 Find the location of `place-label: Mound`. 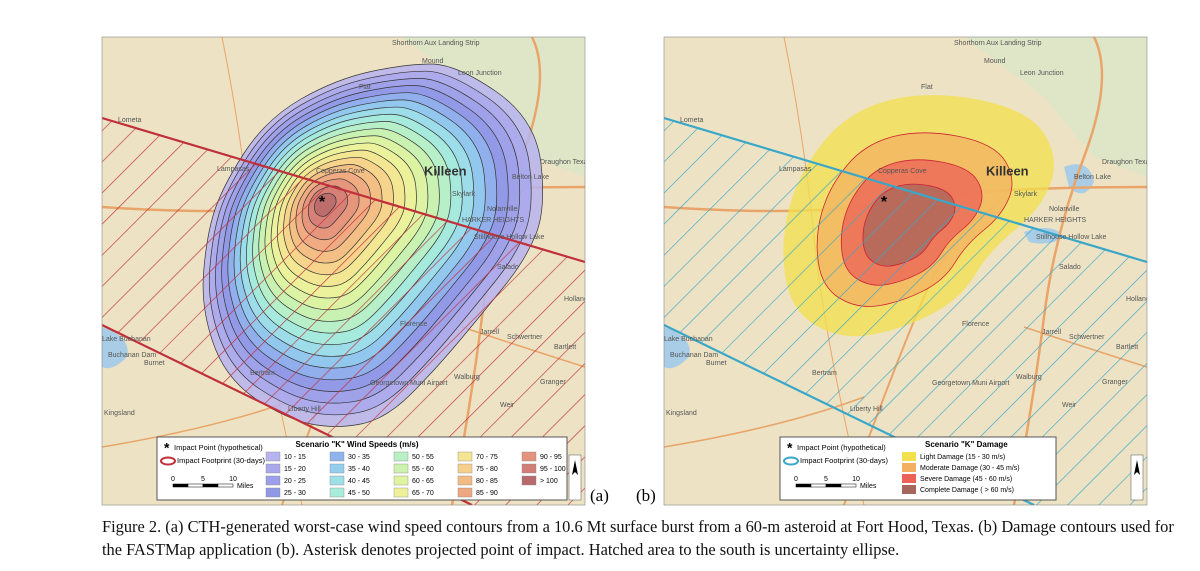

place-label: Mound is located at coordinates (433, 61).